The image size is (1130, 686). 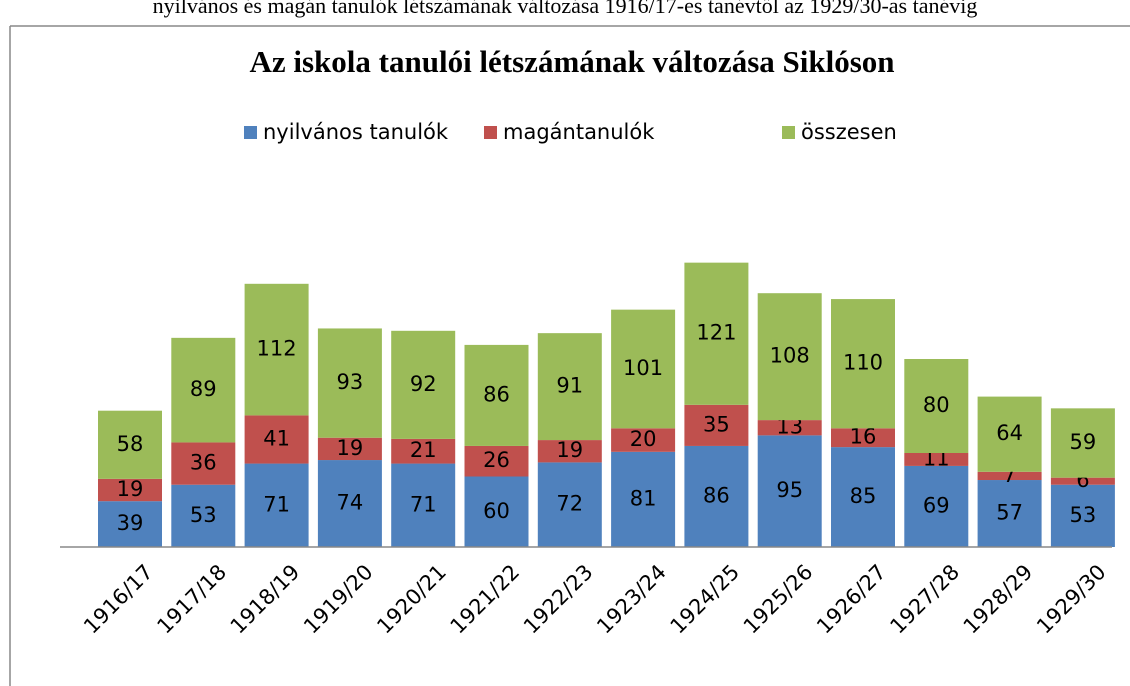 What do you see at coordinates (998, 599) in the screenshot?
I see `x-tick-label: 1928/29` at bounding box center [998, 599].